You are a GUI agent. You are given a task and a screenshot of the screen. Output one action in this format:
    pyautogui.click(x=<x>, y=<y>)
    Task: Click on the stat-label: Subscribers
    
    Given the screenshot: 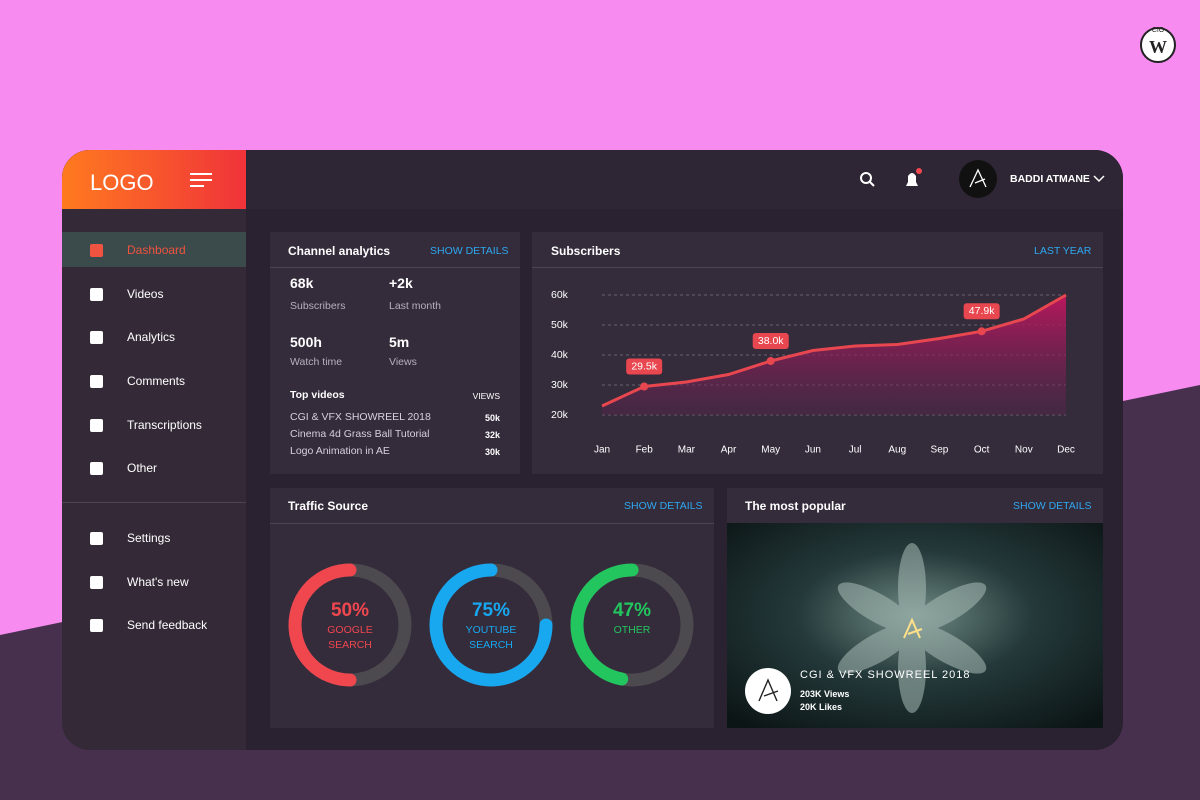 What is the action you would take?
    pyautogui.click(x=318, y=306)
    